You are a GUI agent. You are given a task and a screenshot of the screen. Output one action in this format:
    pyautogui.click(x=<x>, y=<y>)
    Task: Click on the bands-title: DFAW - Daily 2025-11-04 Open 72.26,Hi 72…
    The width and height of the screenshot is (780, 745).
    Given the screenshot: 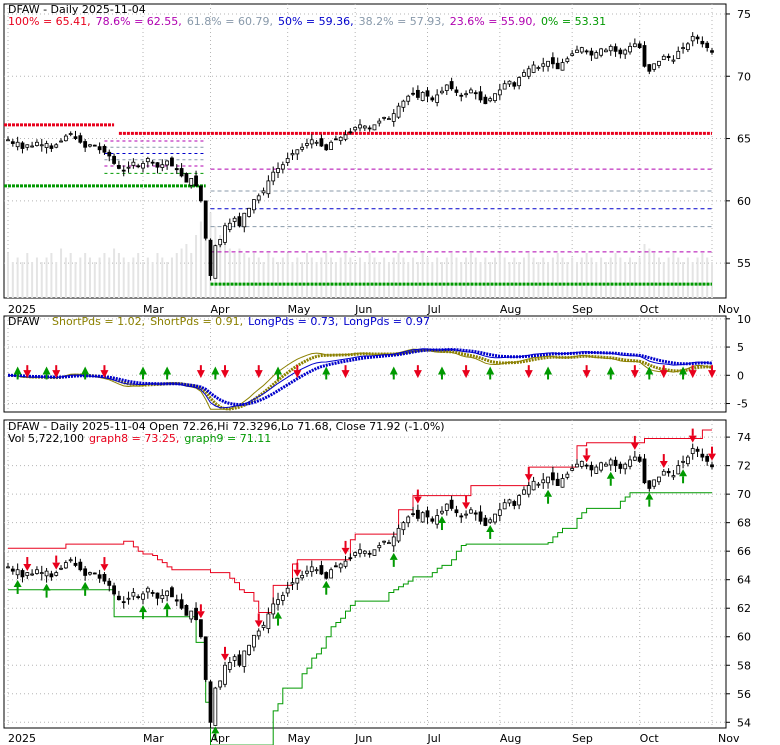 What is the action you would take?
    pyautogui.click(x=226, y=426)
    